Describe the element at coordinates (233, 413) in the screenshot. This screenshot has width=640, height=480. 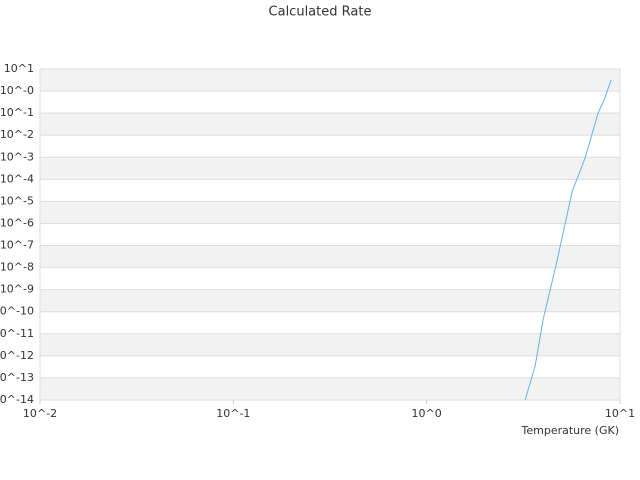
I see `x-tick-label: 10^-1` at that location.